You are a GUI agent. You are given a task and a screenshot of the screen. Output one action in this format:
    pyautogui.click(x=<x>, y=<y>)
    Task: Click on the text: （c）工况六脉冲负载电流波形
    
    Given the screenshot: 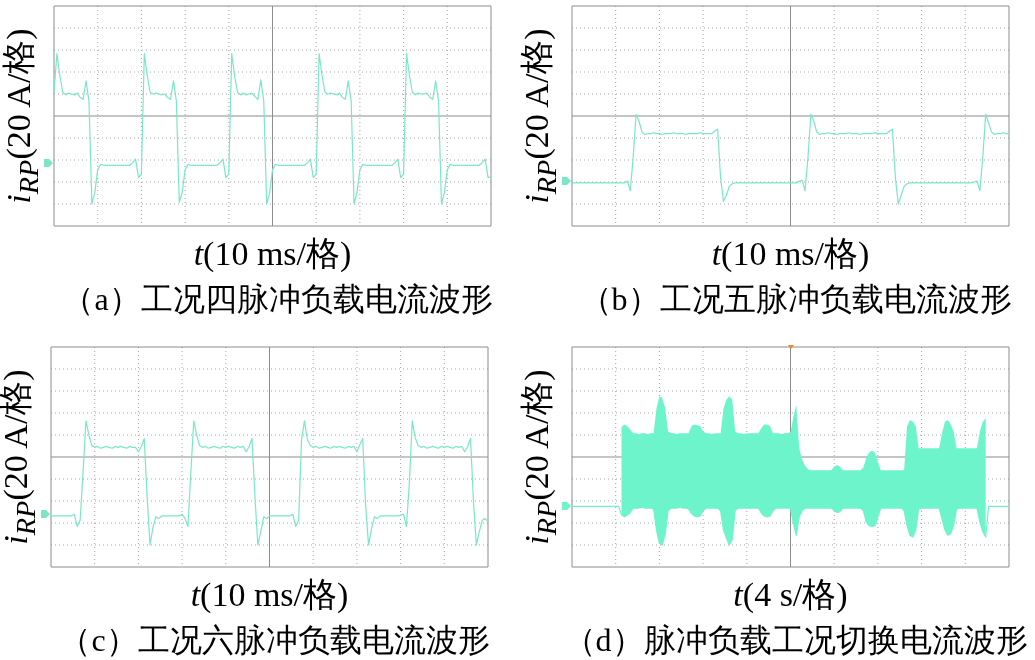 What is the action you would take?
    pyautogui.click(x=274, y=640)
    